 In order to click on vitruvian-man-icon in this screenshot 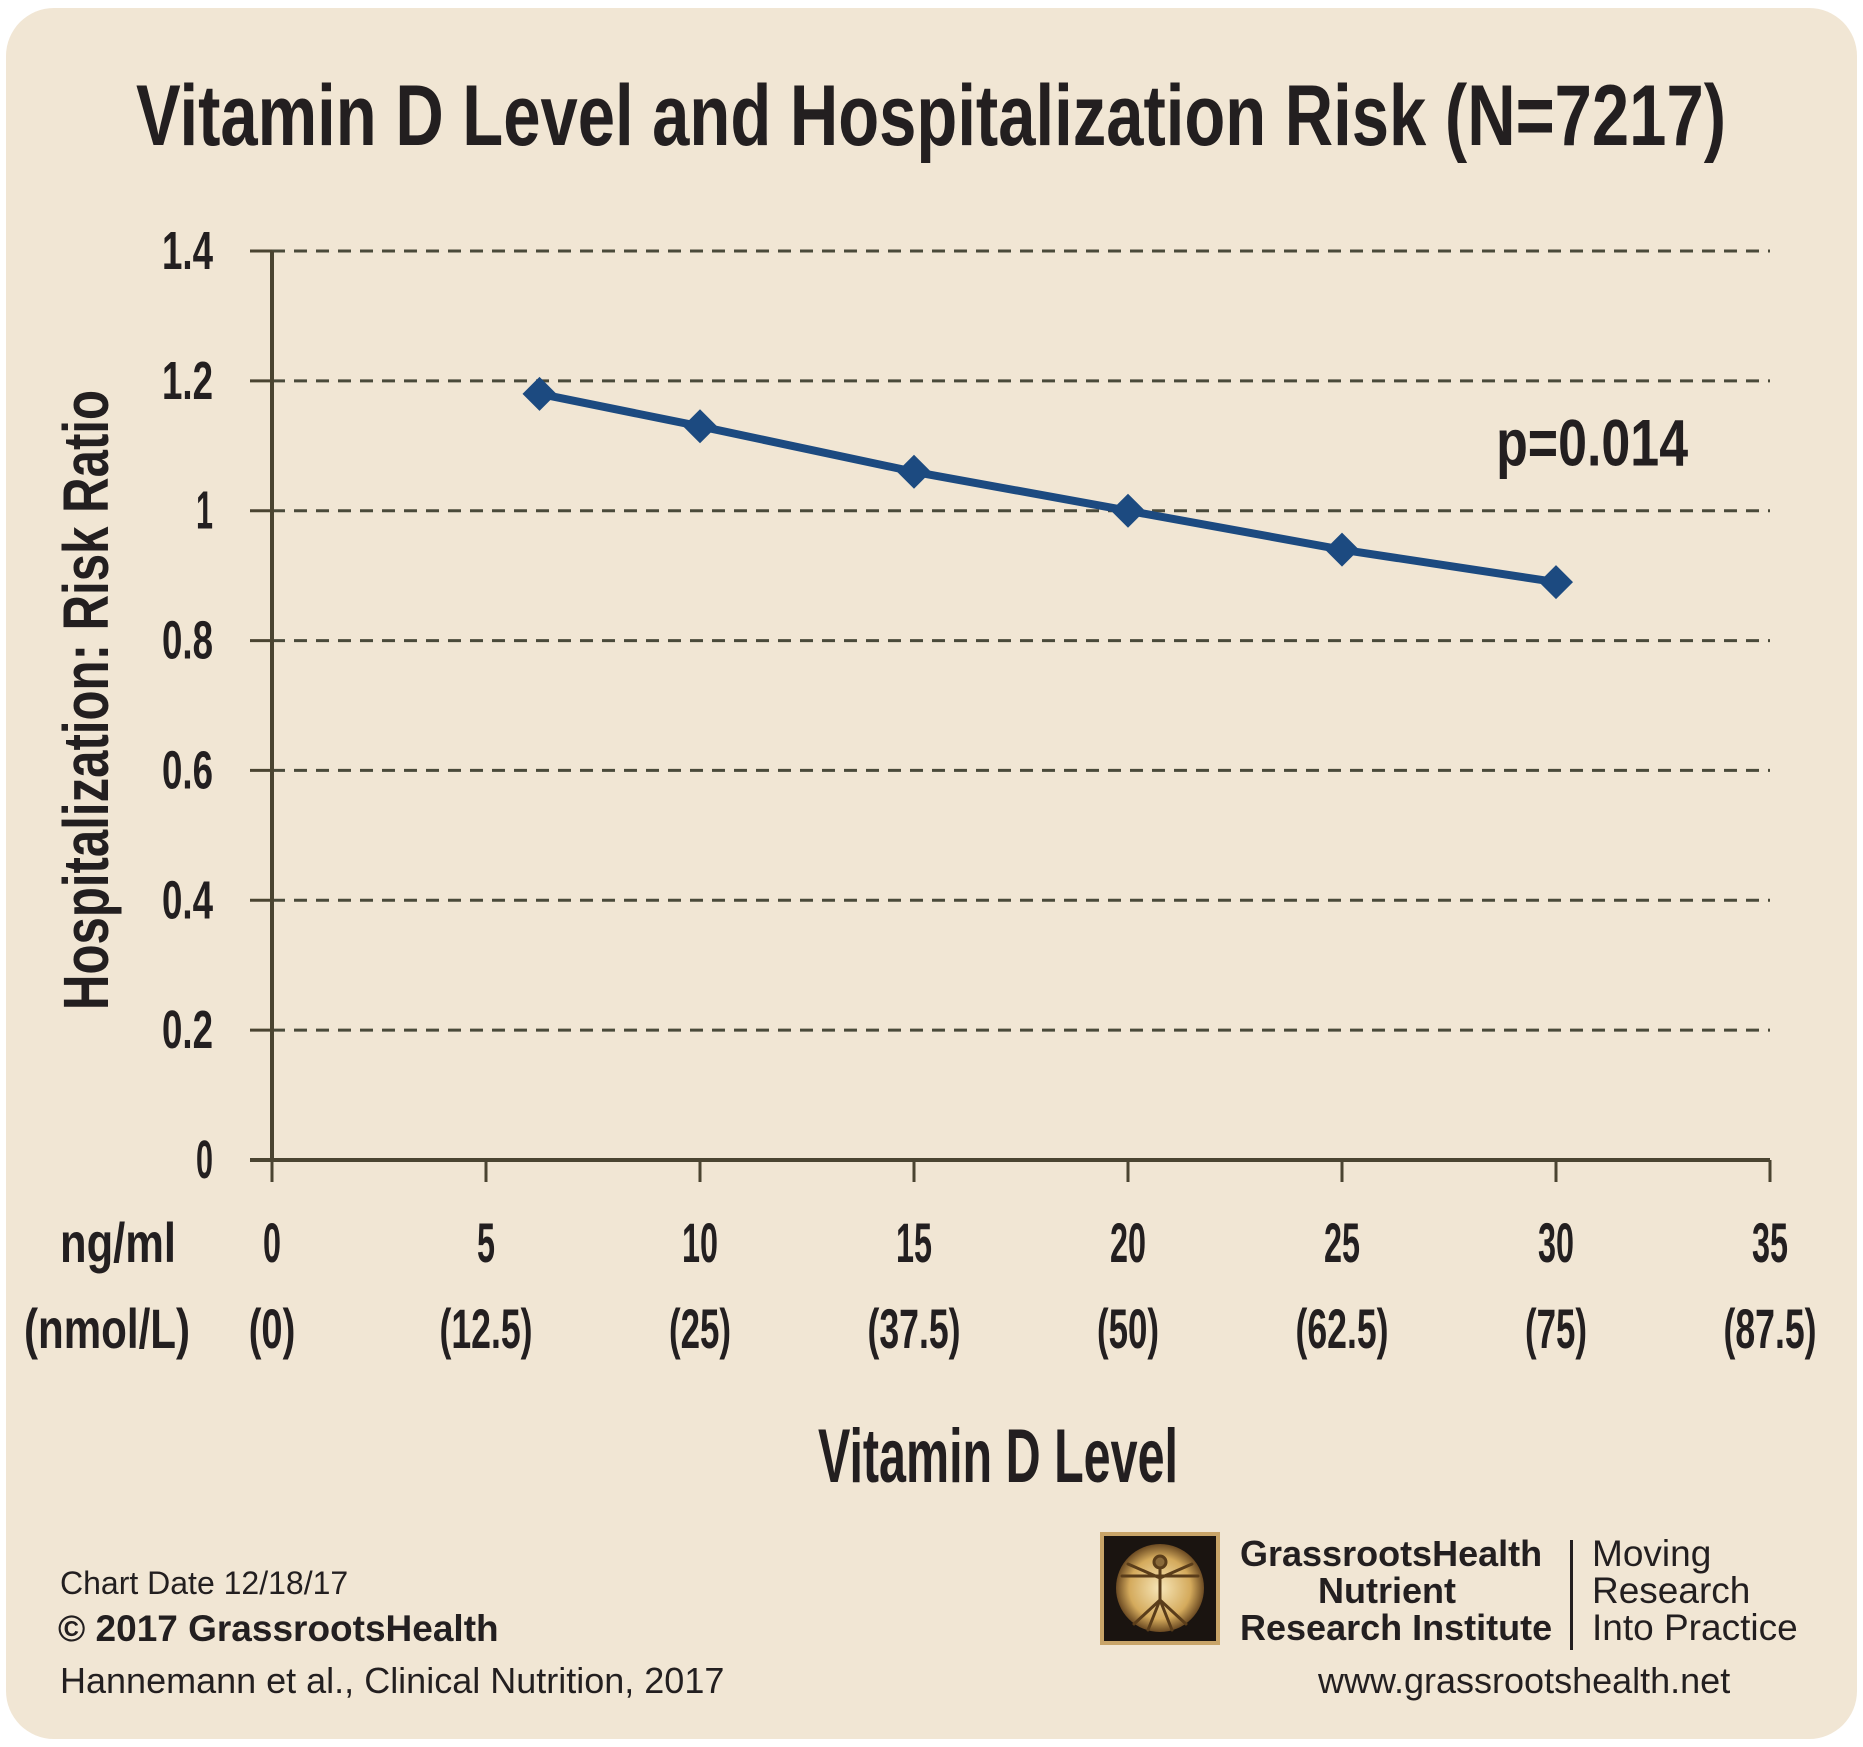, I will do `click(1160, 1588)`.